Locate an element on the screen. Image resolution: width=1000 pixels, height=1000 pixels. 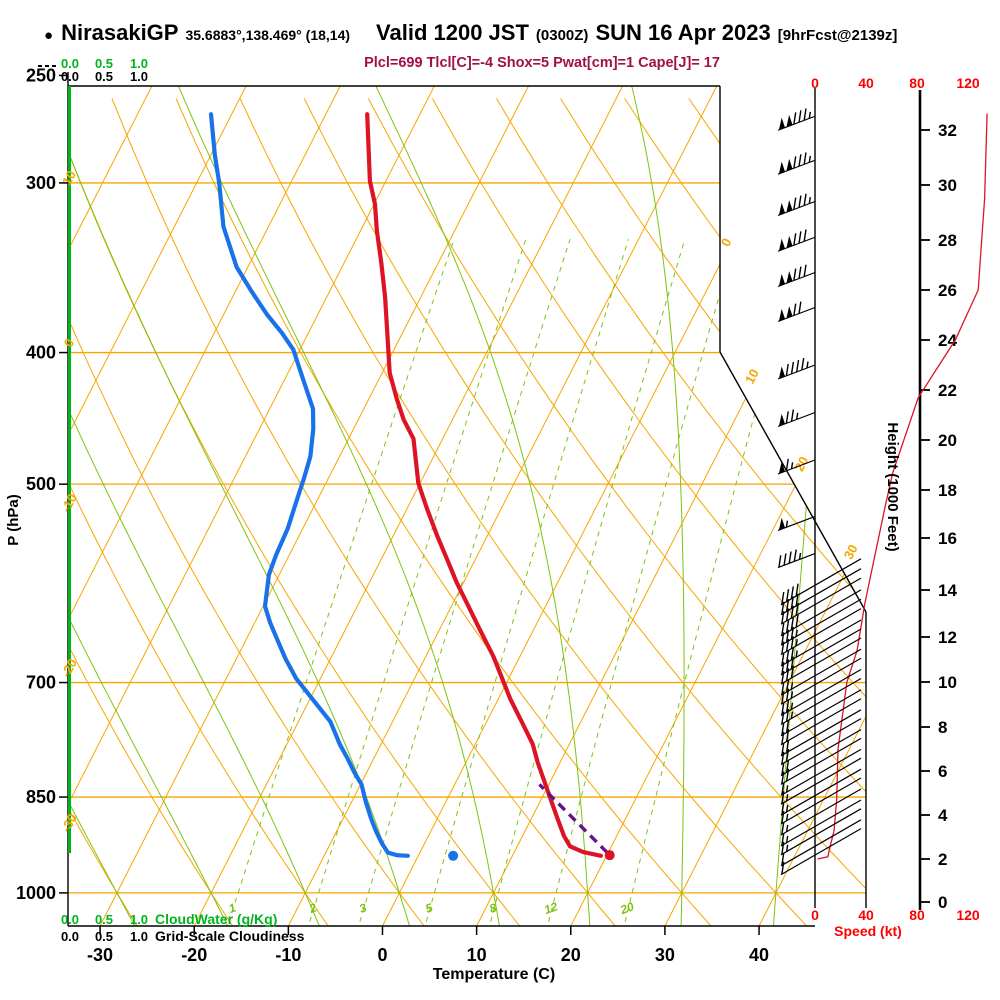
cloudiness-scale-tick-bottom: 0.5 is located at coordinates (104, 936).